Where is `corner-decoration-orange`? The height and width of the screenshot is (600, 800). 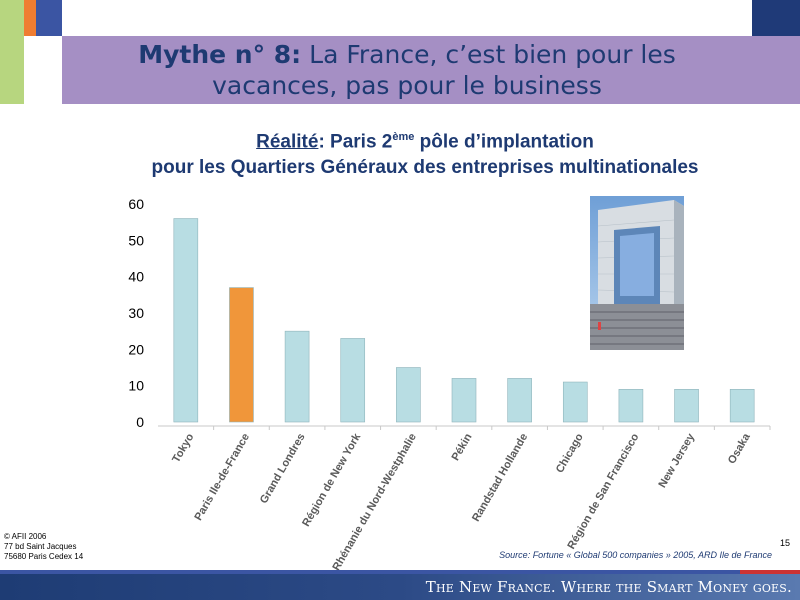
corner-decoration-orange is located at coordinates (30, 18).